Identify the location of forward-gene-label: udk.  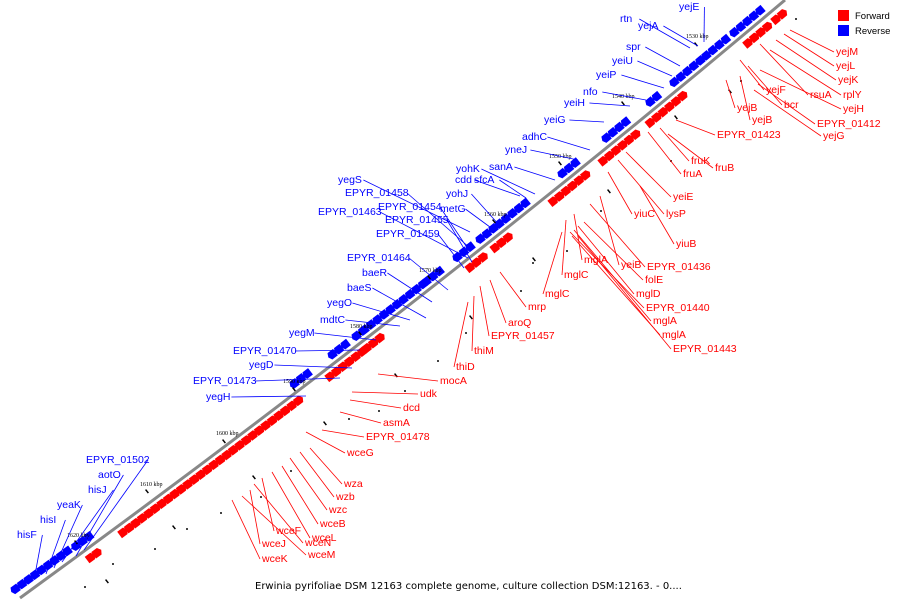
(429, 394).